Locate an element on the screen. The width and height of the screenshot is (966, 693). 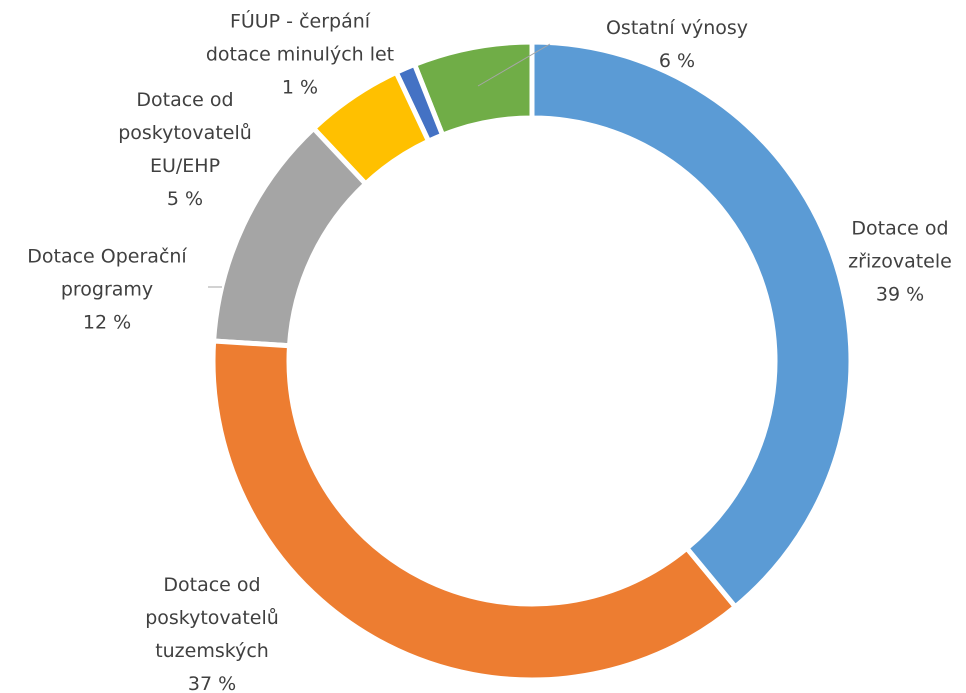
category-label: FÚUP - čerpání dotace minulých let is located at coordinates (300, 38).